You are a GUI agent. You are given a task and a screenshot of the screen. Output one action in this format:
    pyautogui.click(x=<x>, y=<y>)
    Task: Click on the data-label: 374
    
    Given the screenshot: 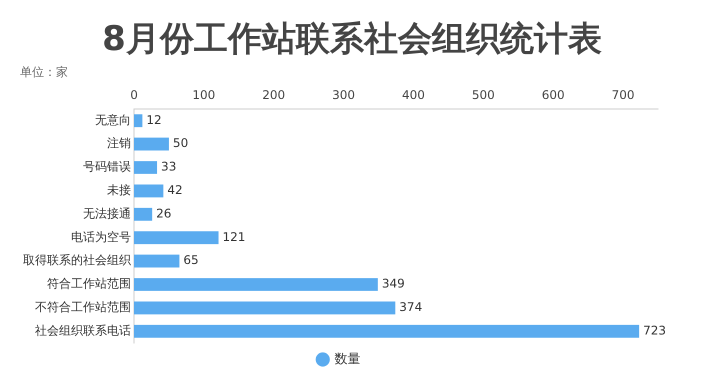 What is the action you would take?
    pyautogui.click(x=410, y=307)
    